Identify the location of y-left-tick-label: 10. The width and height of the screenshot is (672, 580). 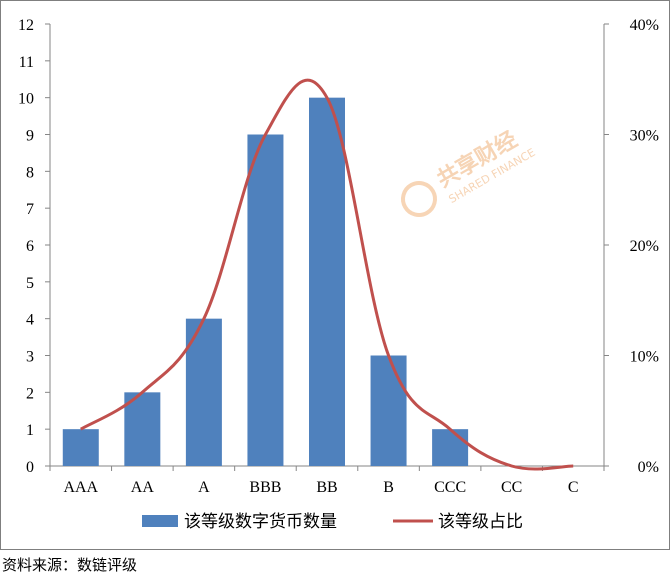
(26, 99).